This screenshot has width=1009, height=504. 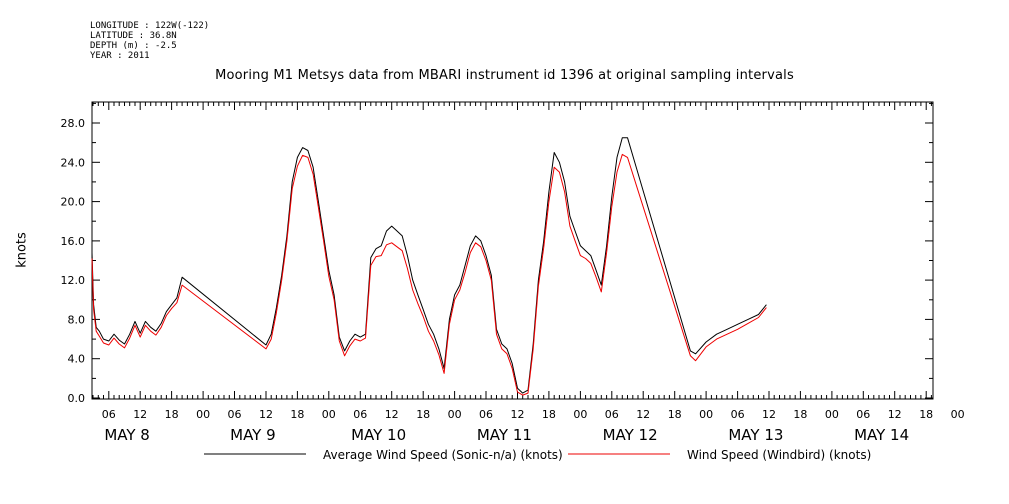 I want to click on day-label: MAY 14, so click(x=881, y=435).